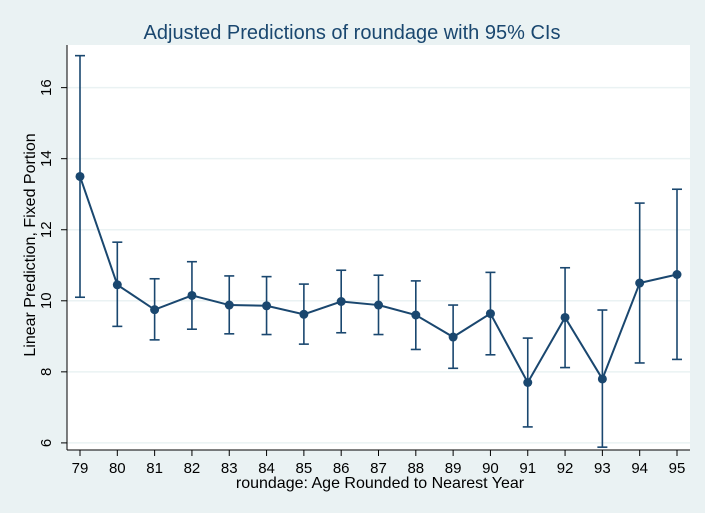 This screenshot has width=705, height=518. I want to click on y-axis-ticks: 6 8 10 12 14 16, so click(52, 263).